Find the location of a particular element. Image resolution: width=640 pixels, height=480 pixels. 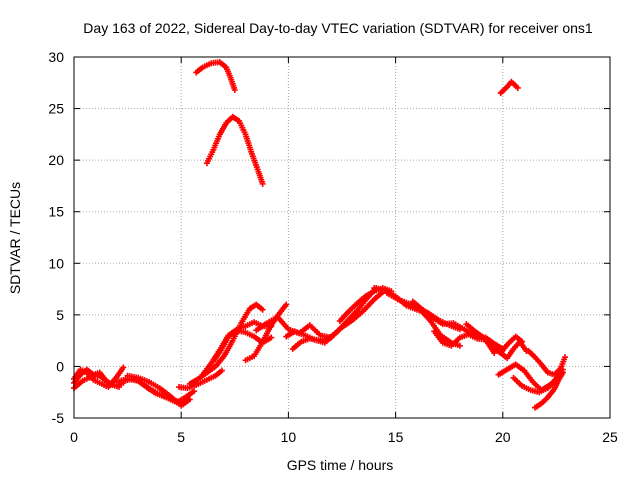

y-tick-label: 10 is located at coordinates (56, 263).